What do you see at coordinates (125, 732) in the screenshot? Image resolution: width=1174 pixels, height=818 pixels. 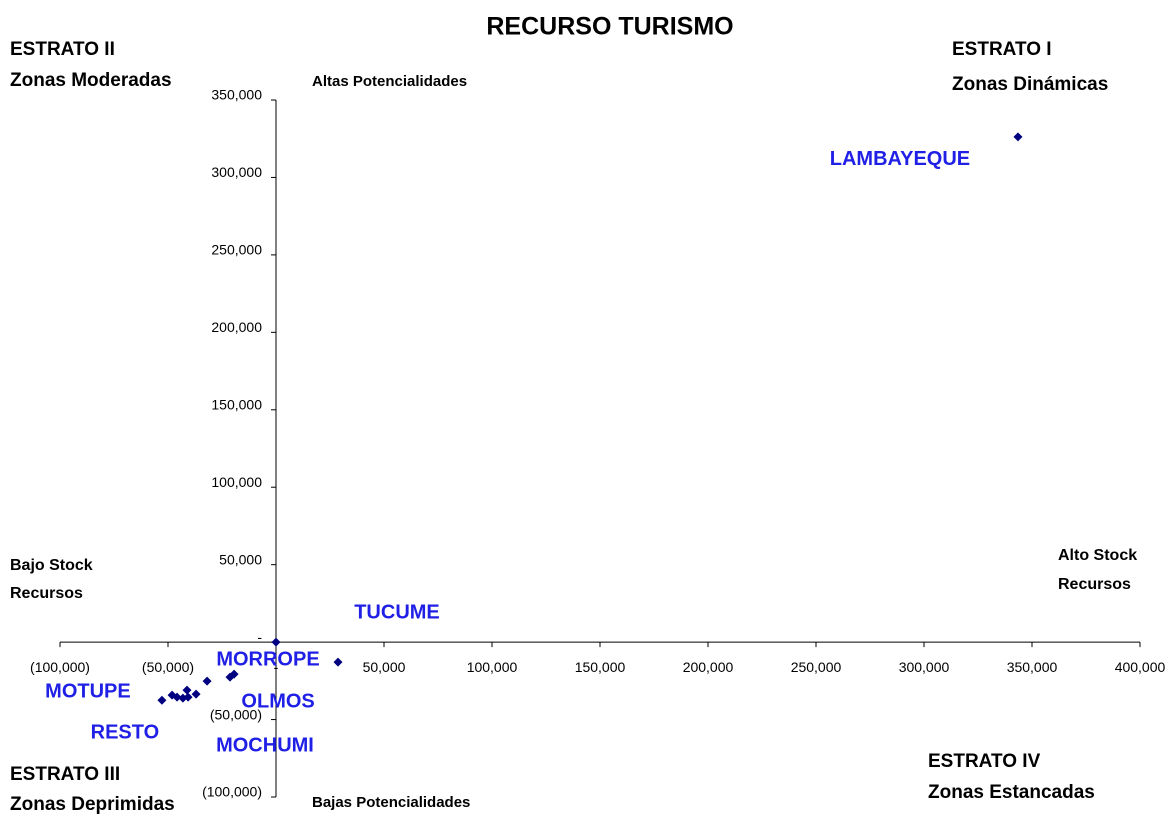 I see `data-label: RESTO` at bounding box center [125, 732].